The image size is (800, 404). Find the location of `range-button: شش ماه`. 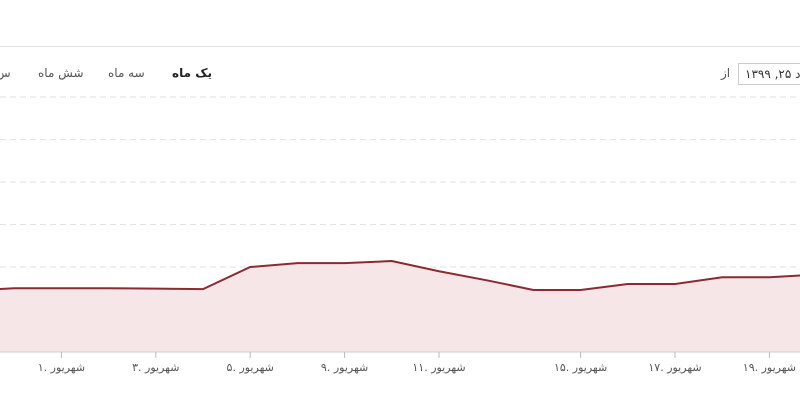

range-button: شش ماه is located at coordinates (61, 73).